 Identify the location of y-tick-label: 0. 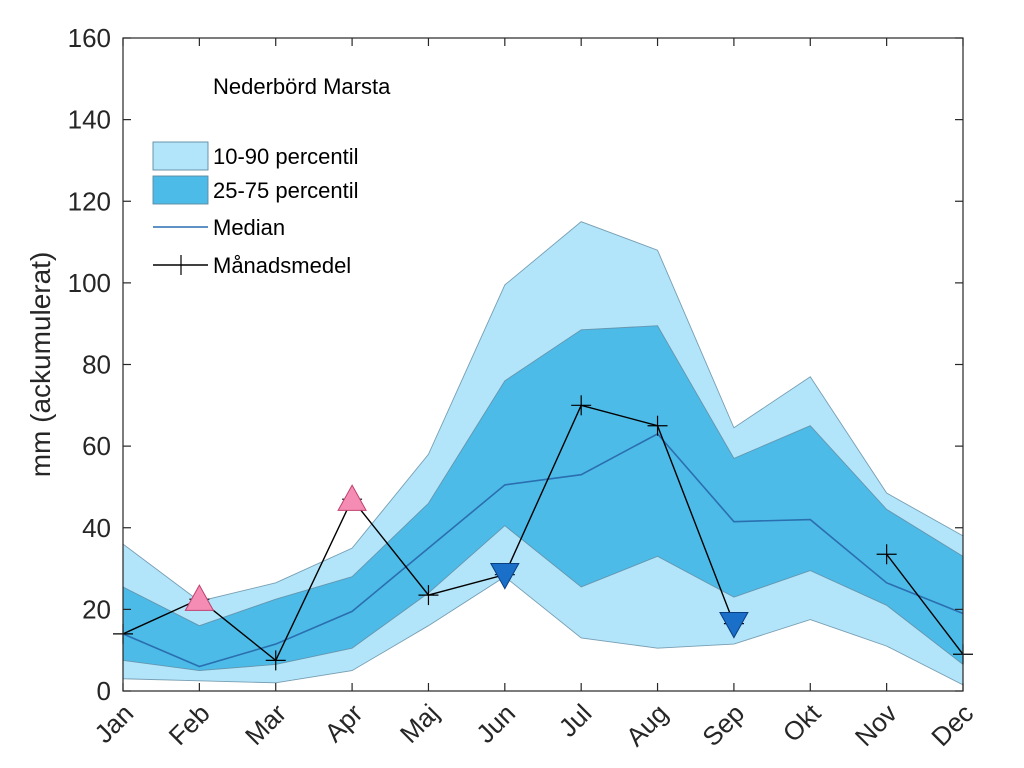
(104, 691).